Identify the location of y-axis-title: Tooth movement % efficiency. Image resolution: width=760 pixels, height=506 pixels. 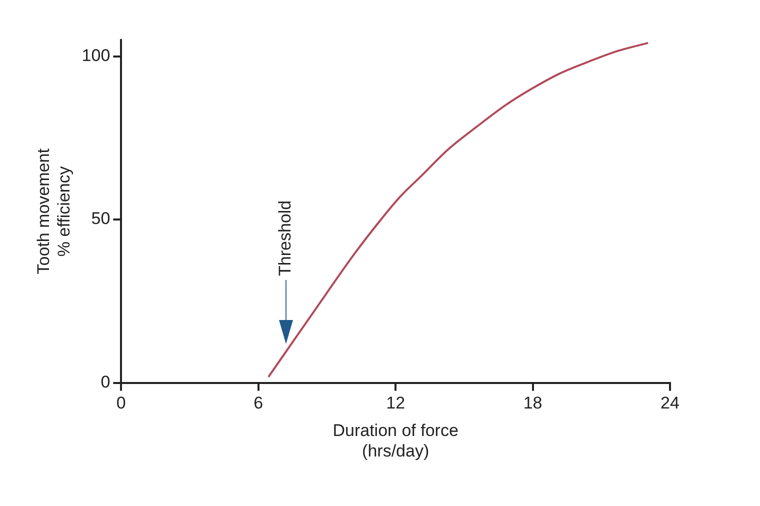
(54, 211).